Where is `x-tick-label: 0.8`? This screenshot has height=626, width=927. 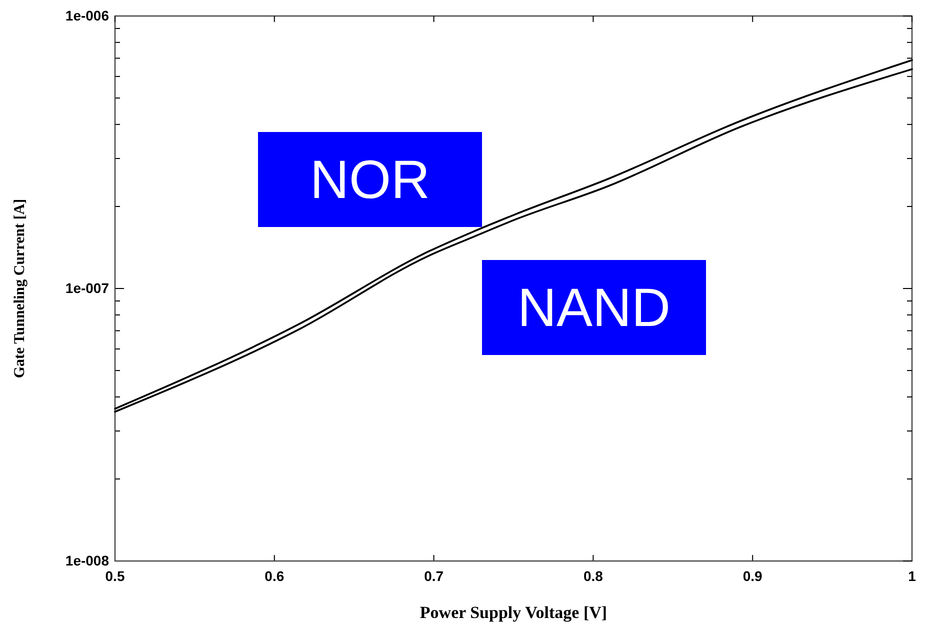 x-tick-label: 0.8 is located at coordinates (593, 576).